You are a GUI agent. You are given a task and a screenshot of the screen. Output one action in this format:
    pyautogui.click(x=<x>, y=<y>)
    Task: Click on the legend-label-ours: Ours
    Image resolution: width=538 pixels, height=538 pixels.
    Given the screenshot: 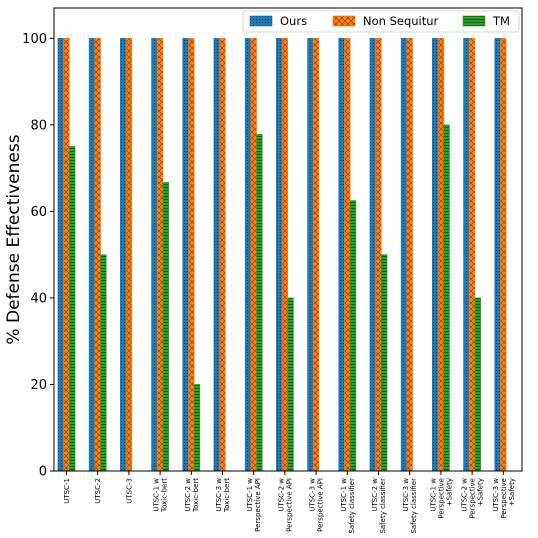 What is the action you would take?
    pyautogui.click(x=293, y=21)
    